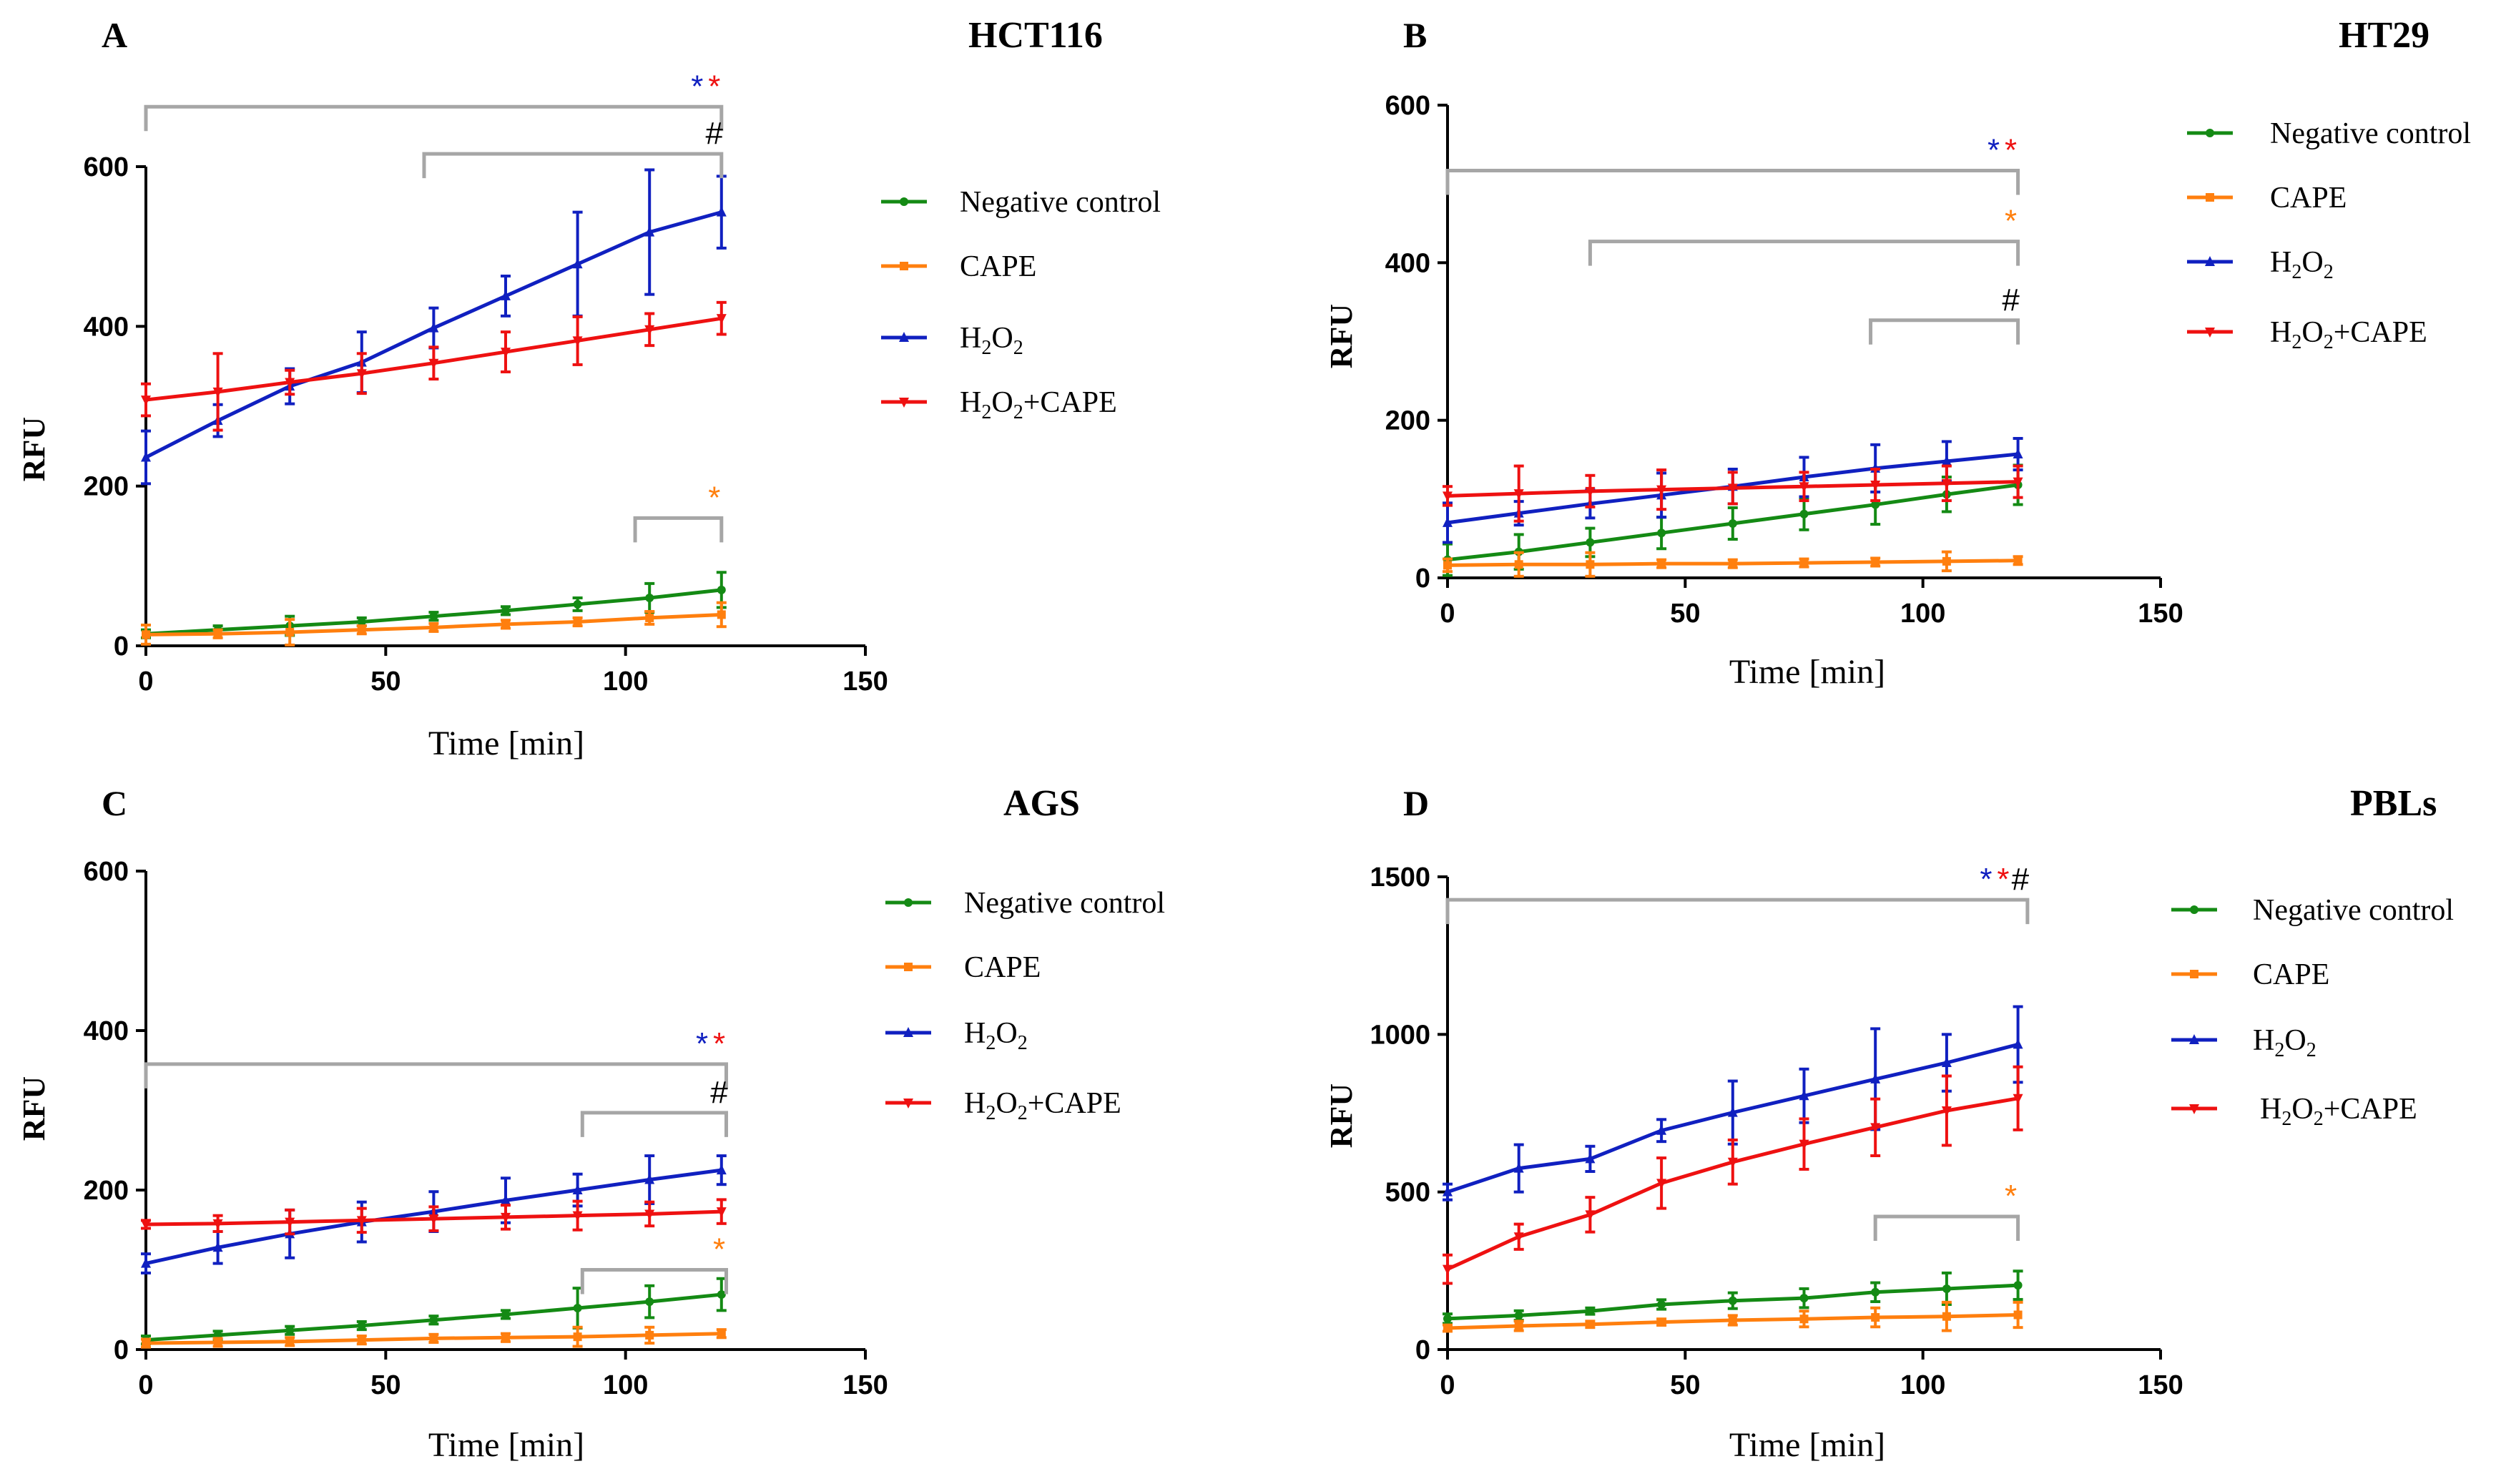 The width and height of the screenshot is (2501, 1484). Describe the element at coordinates (654, 1106) in the screenshot. I see `significance-bracket: #` at that location.